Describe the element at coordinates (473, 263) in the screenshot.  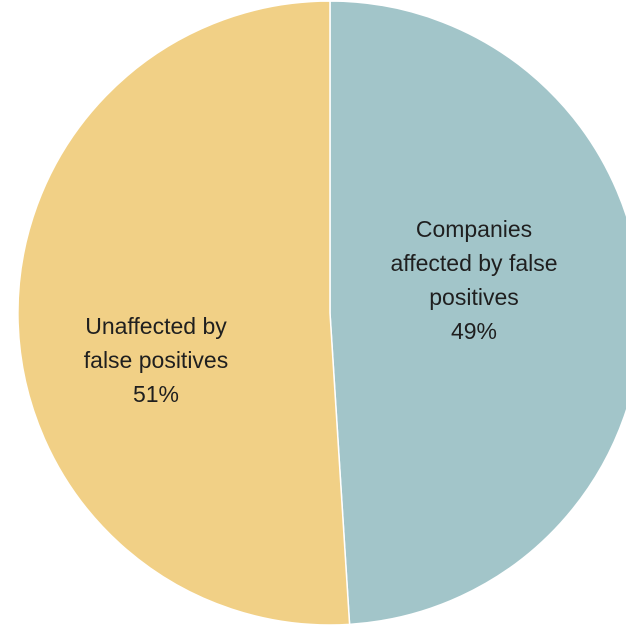
I see `slice-name-line: affected by false` at that location.